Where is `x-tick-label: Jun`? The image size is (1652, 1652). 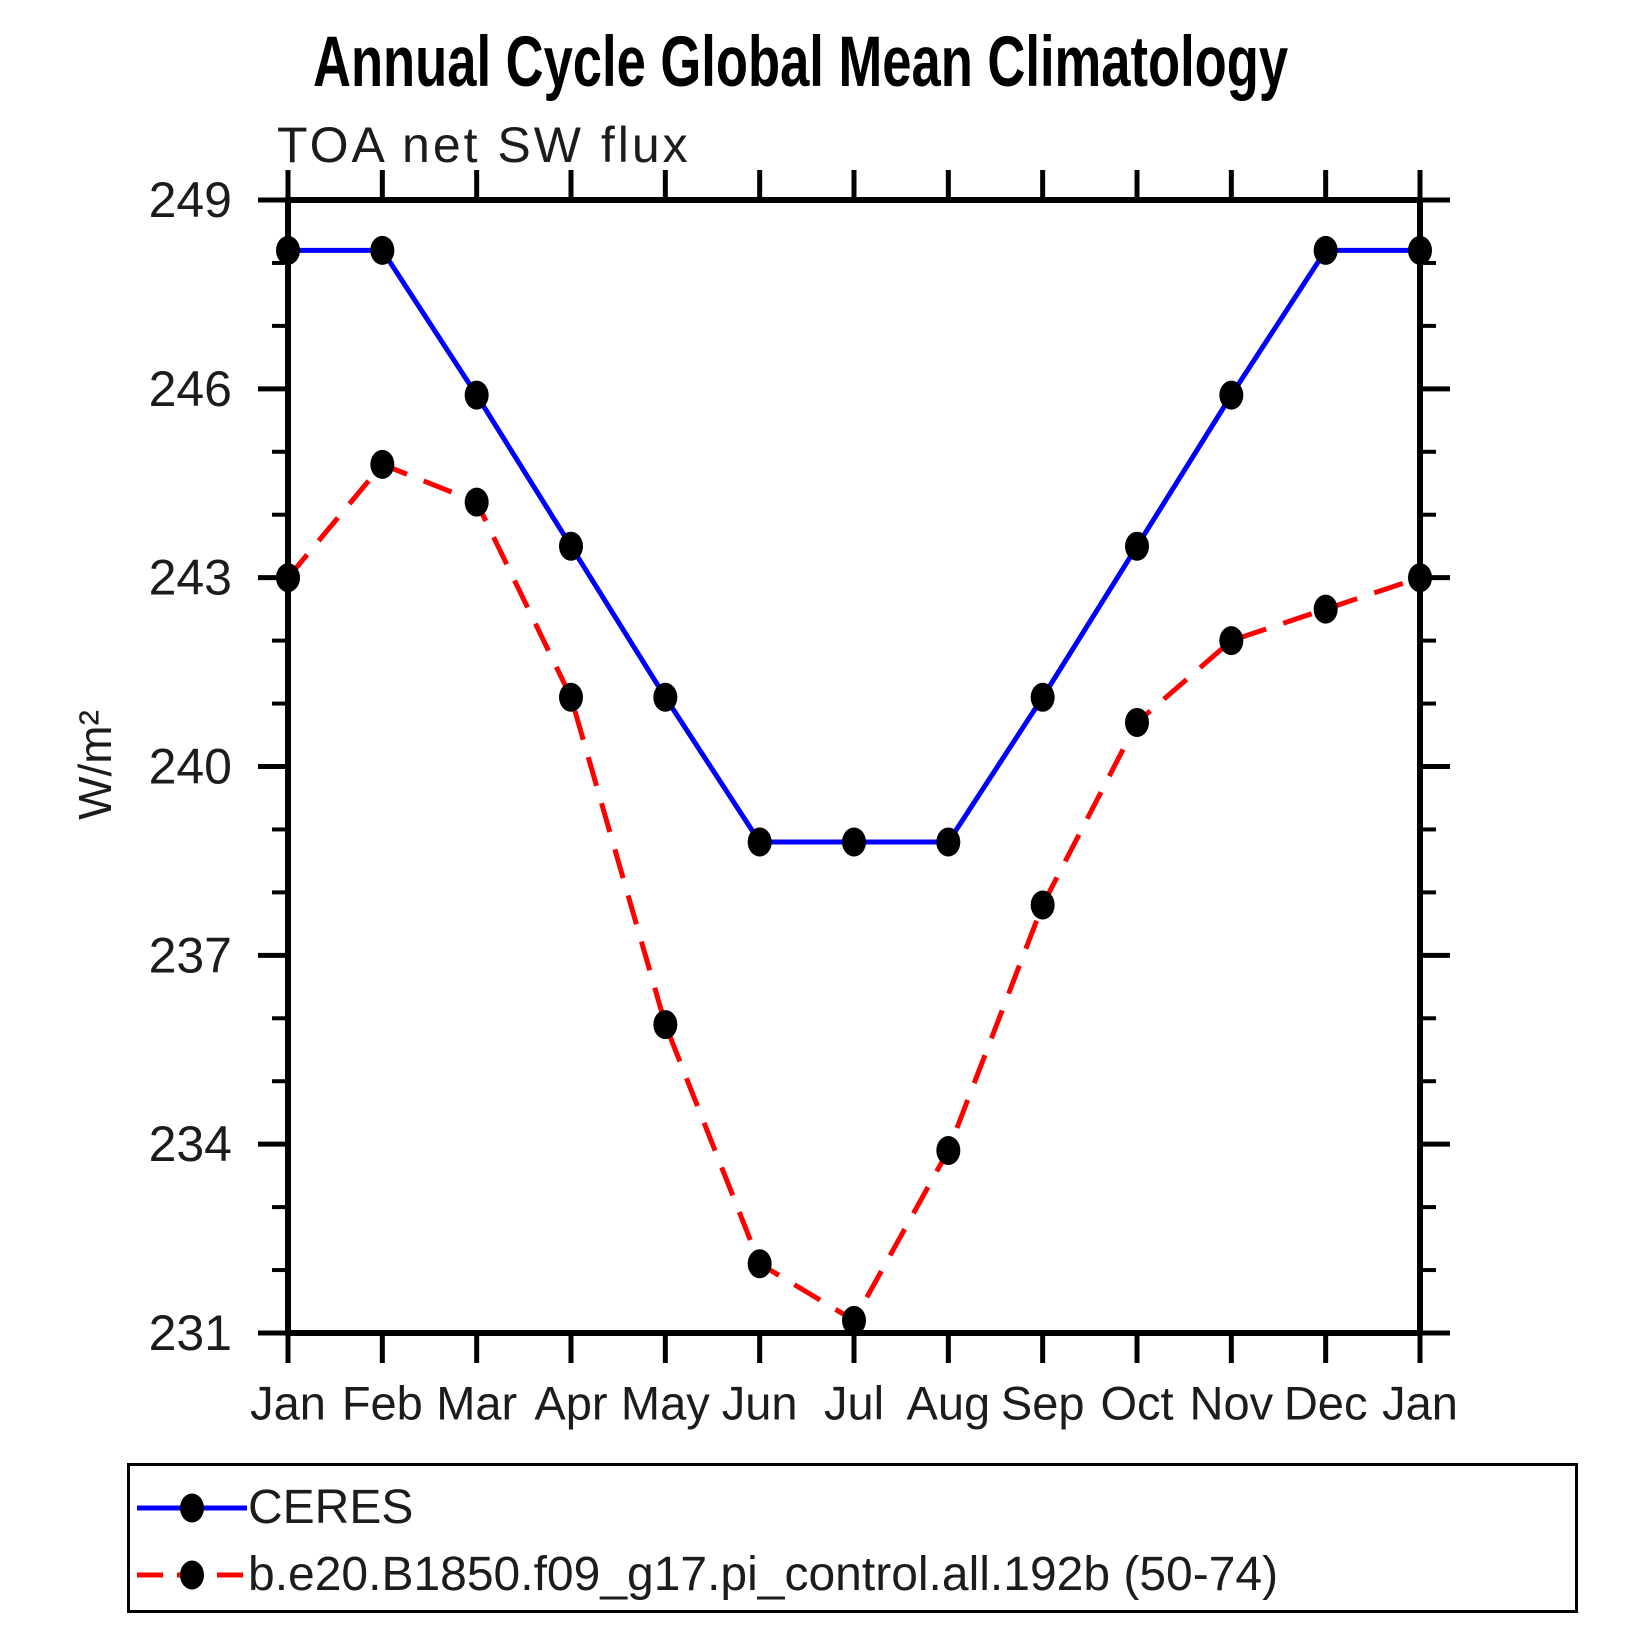 x-tick-label: Jun is located at coordinates (760, 1403).